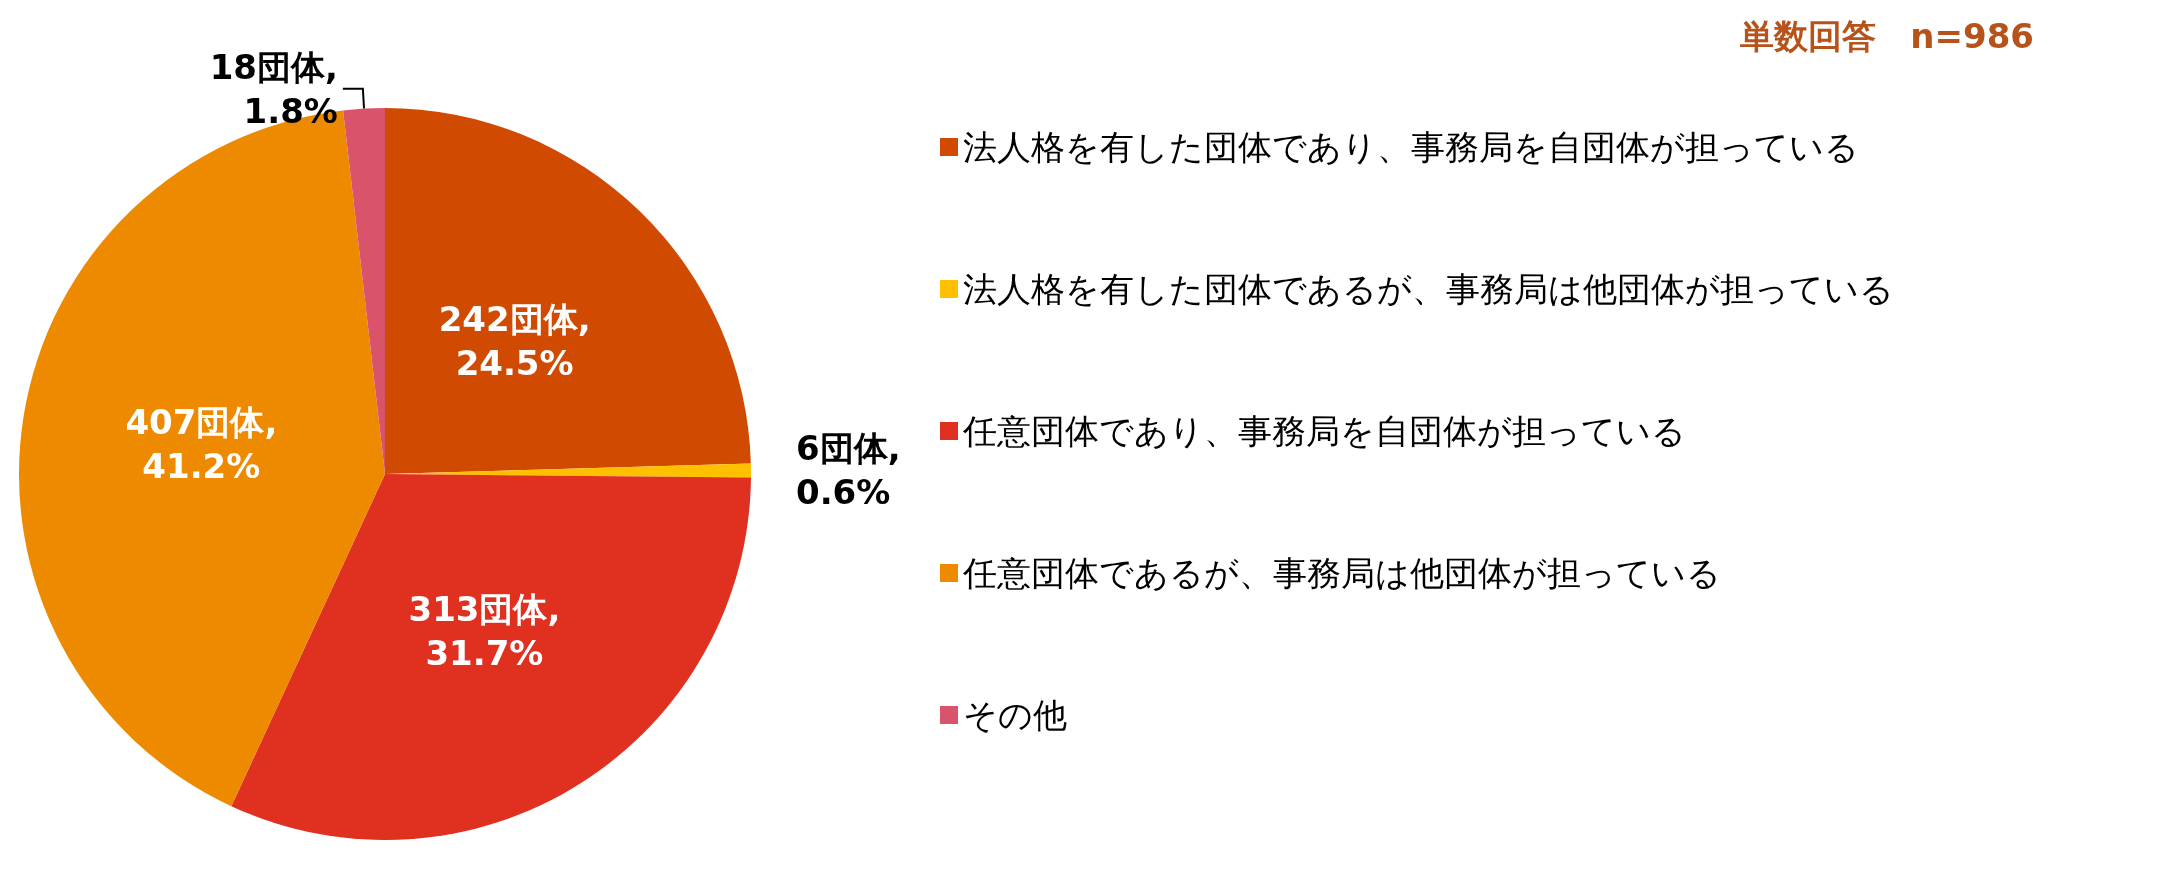  What do you see at coordinates (1341, 573) in the screenshot?
I see `legend-label: 任意団体であるが、事務局は他団体が担っている` at bounding box center [1341, 573].